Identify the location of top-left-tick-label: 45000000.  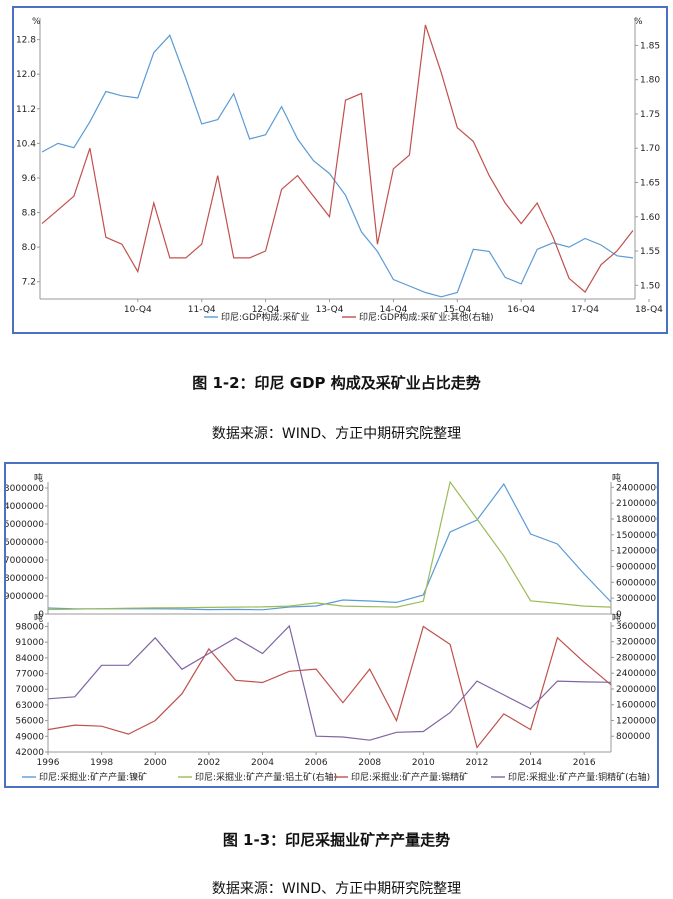
(25, 525).